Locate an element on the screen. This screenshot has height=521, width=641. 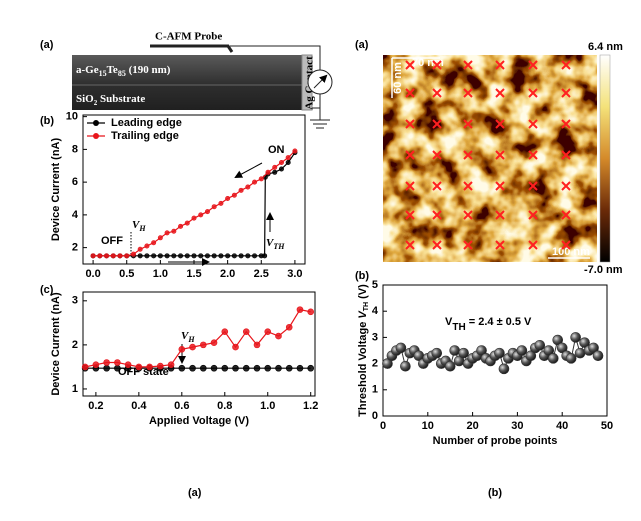
y-tick-label: 1 is located at coordinates (375, 390).